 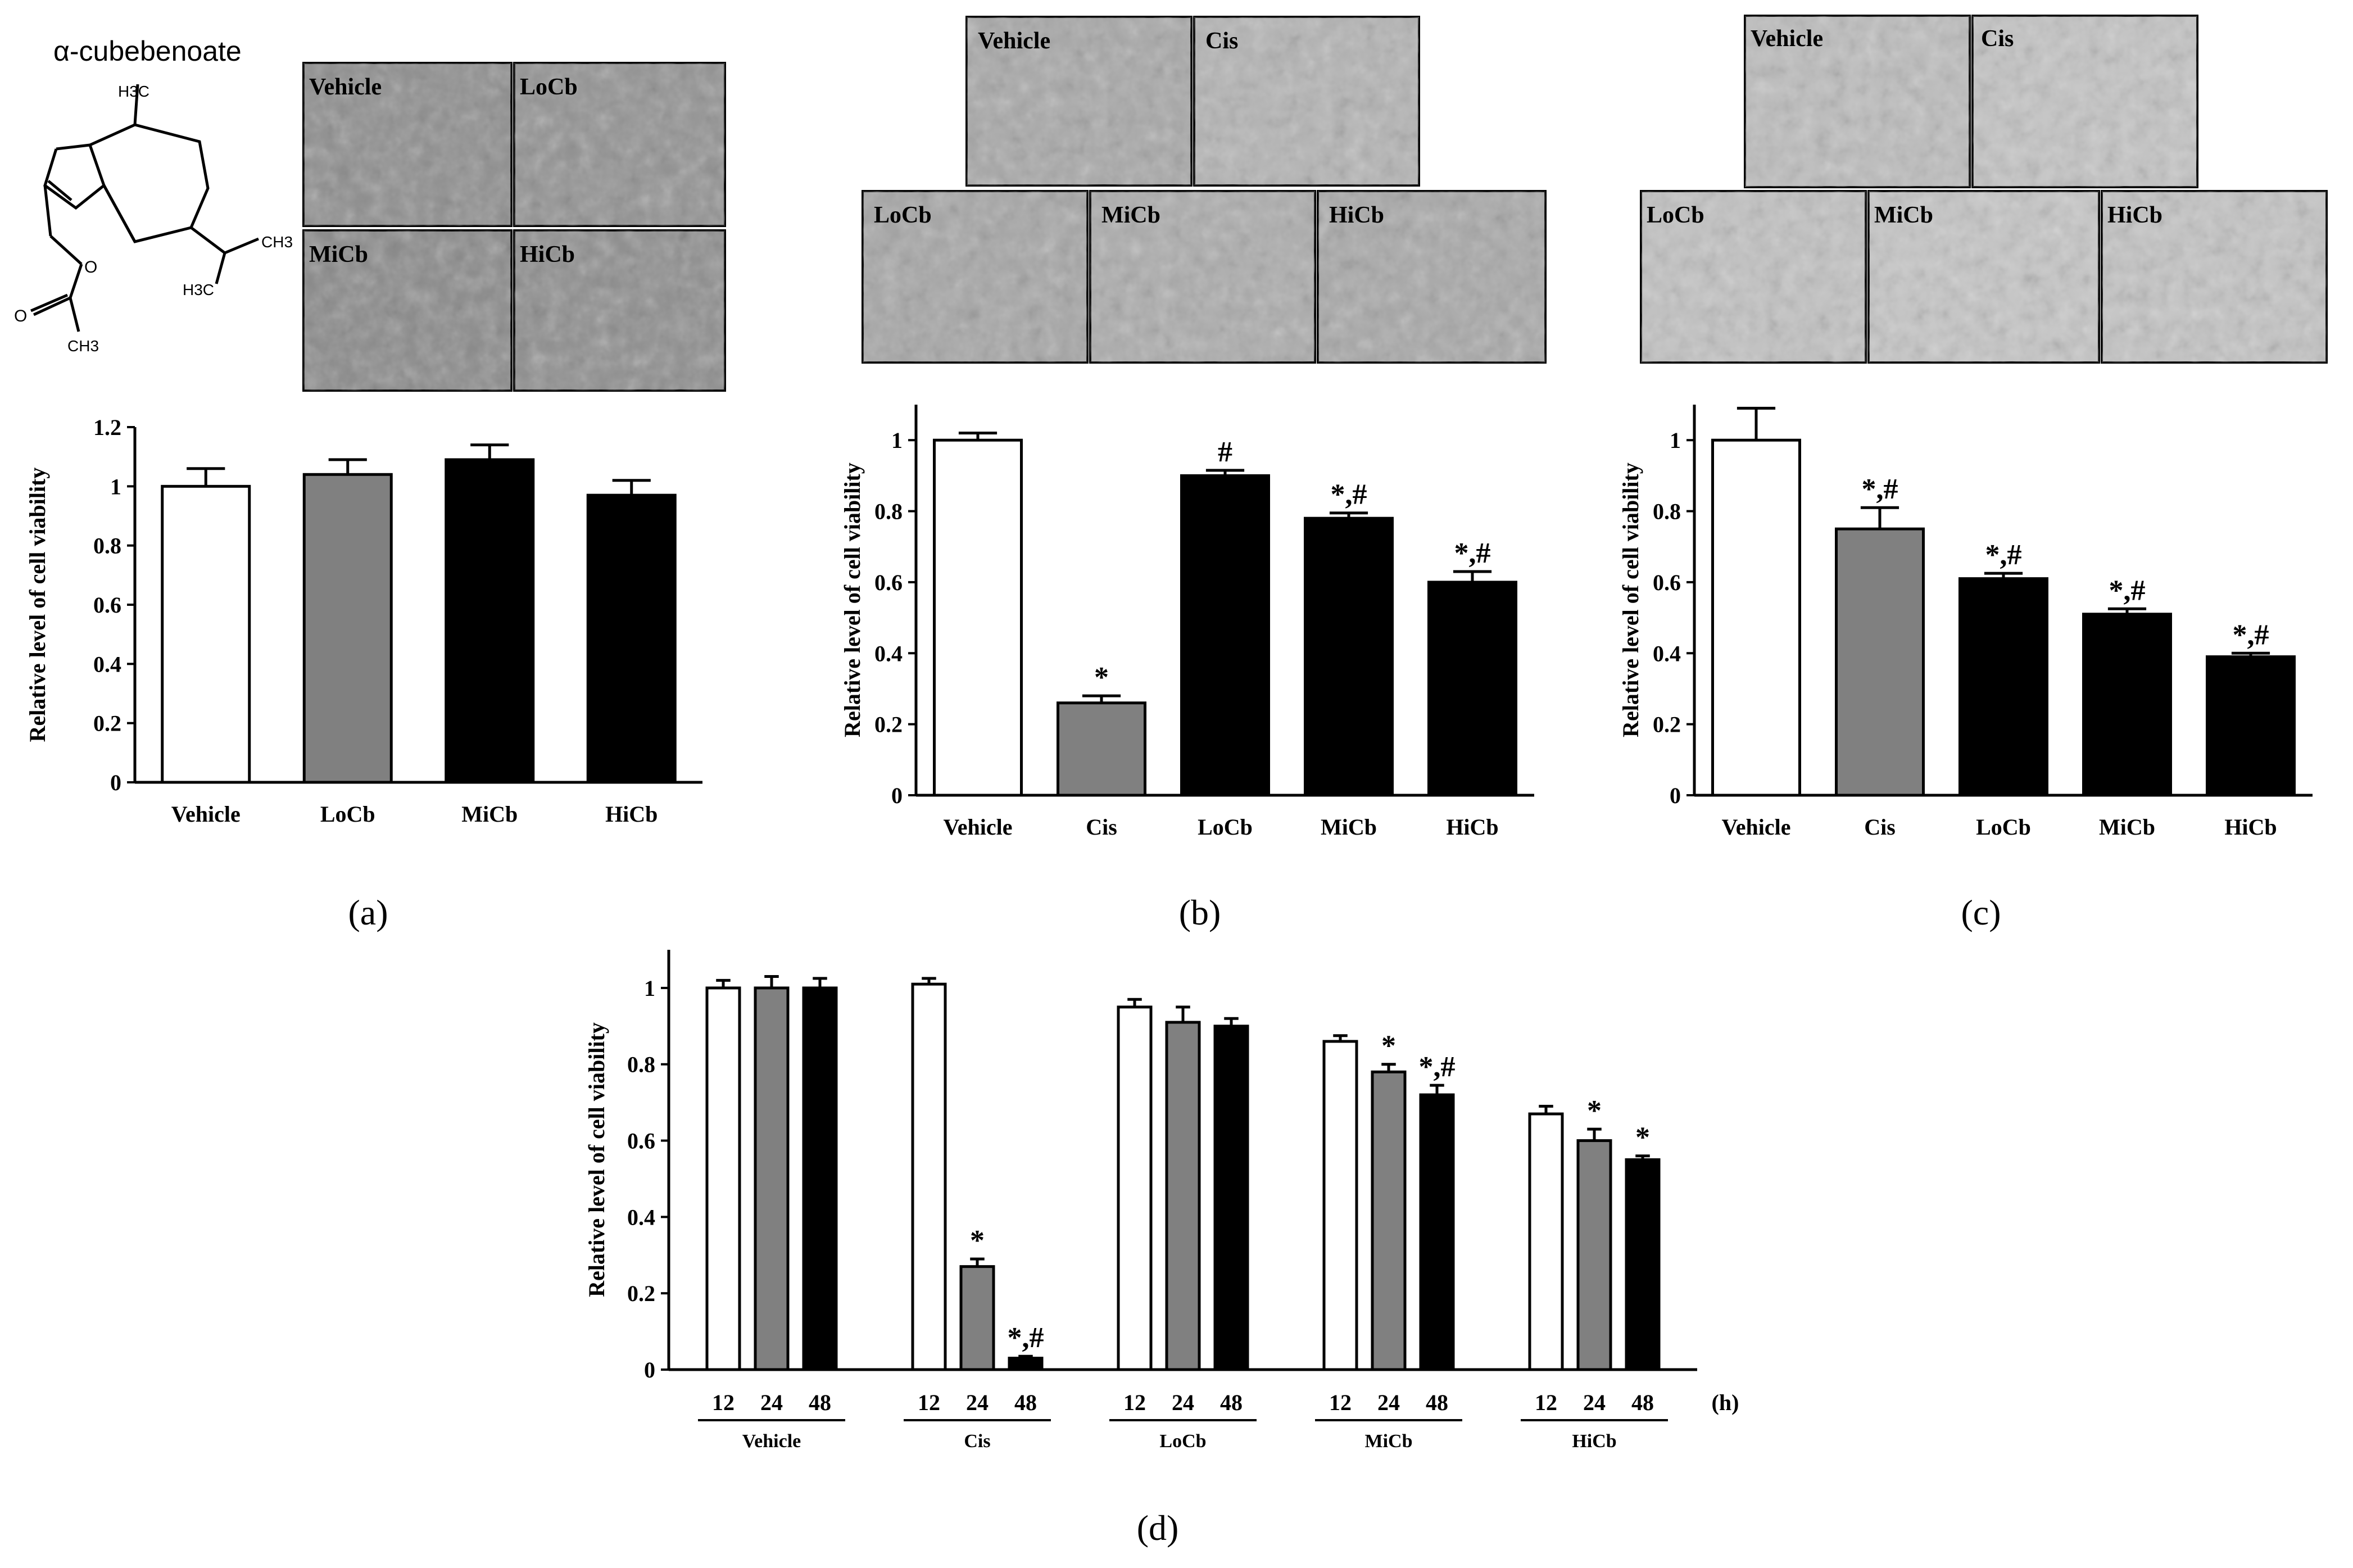 What do you see at coordinates (771, 1442) in the screenshot?
I see `x-group-label: Vehicle` at bounding box center [771, 1442].